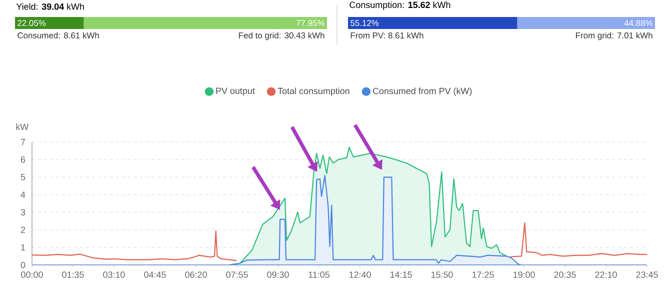 The width and height of the screenshot is (670, 294). Describe the element at coordinates (565, 275) in the screenshot. I see `x-tick-label: 20:35` at that location.